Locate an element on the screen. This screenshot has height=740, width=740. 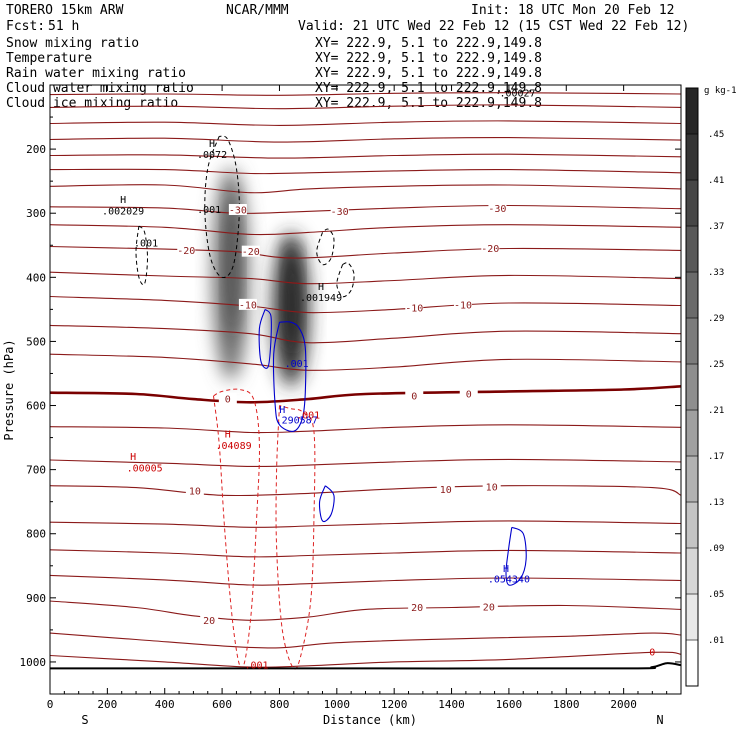
model-title: TORERO 15km ARW is located at coordinates (65, 10).